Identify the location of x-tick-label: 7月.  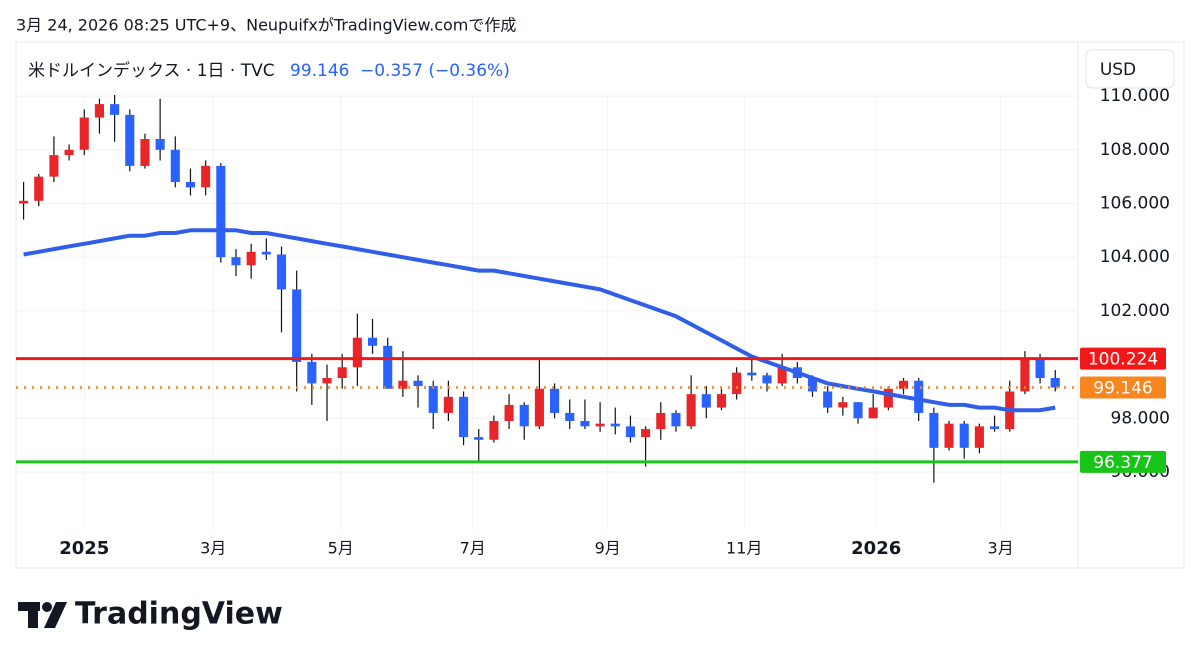
(473, 548).